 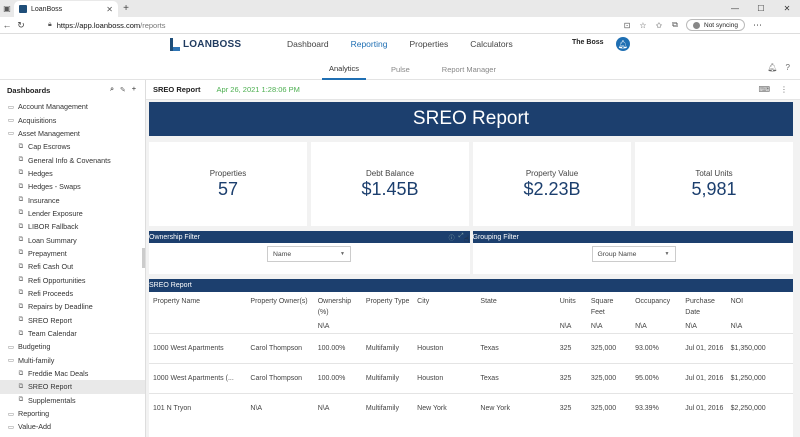 I want to click on subtotal-cell, so click(x=197, y=326).